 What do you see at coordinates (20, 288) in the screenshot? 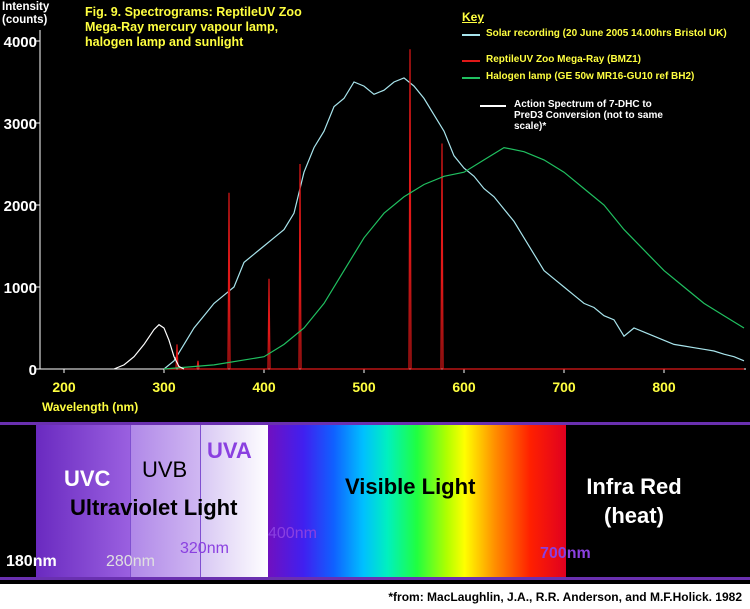
I see `y-tick-label: 1000` at bounding box center [20, 288].